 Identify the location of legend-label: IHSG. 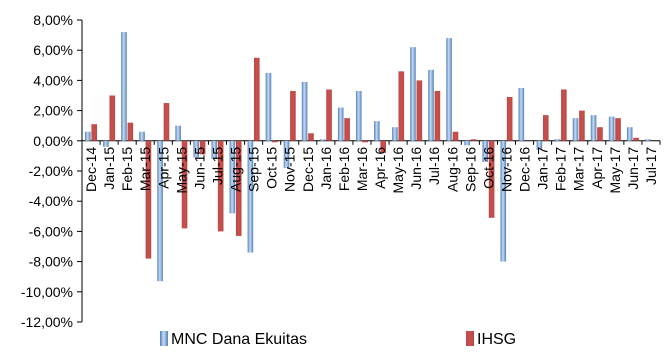
(496, 339).